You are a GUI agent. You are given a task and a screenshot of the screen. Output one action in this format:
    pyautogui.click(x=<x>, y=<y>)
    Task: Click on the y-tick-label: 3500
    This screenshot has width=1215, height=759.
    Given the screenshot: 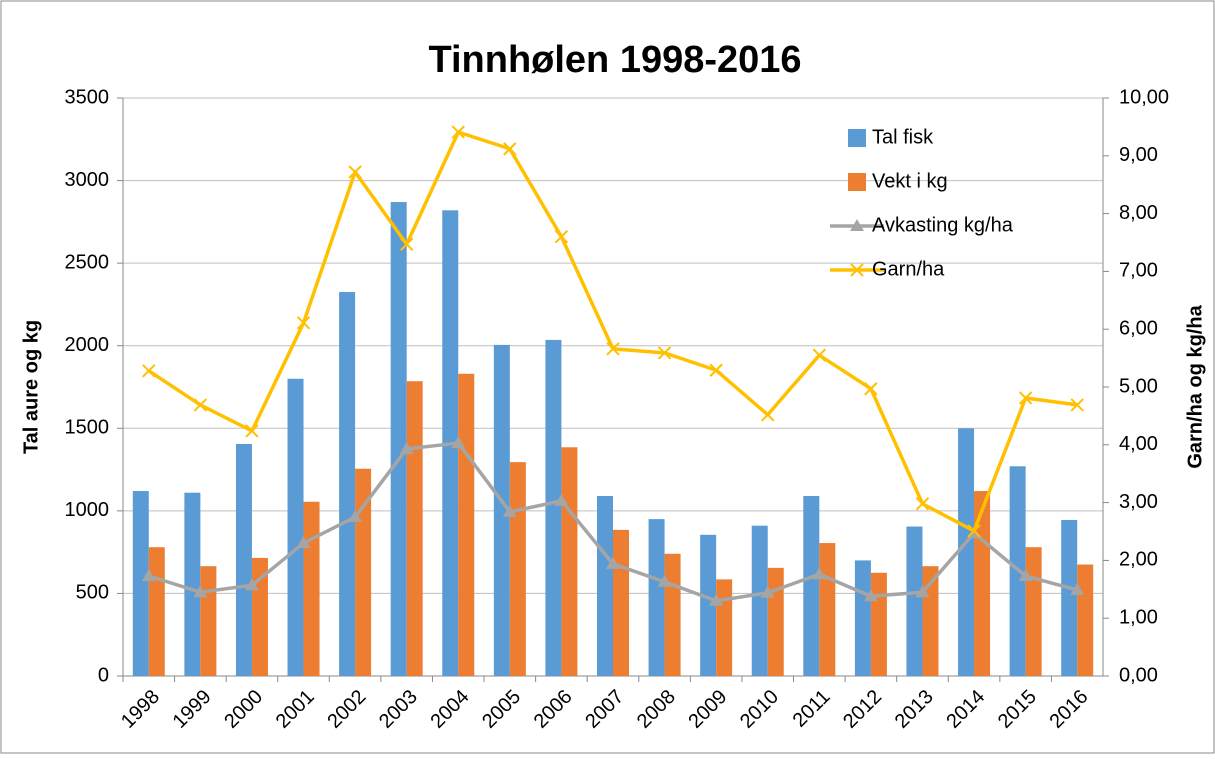 What is the action you would take?
    pyautogui.click(x=87, y=97)
    